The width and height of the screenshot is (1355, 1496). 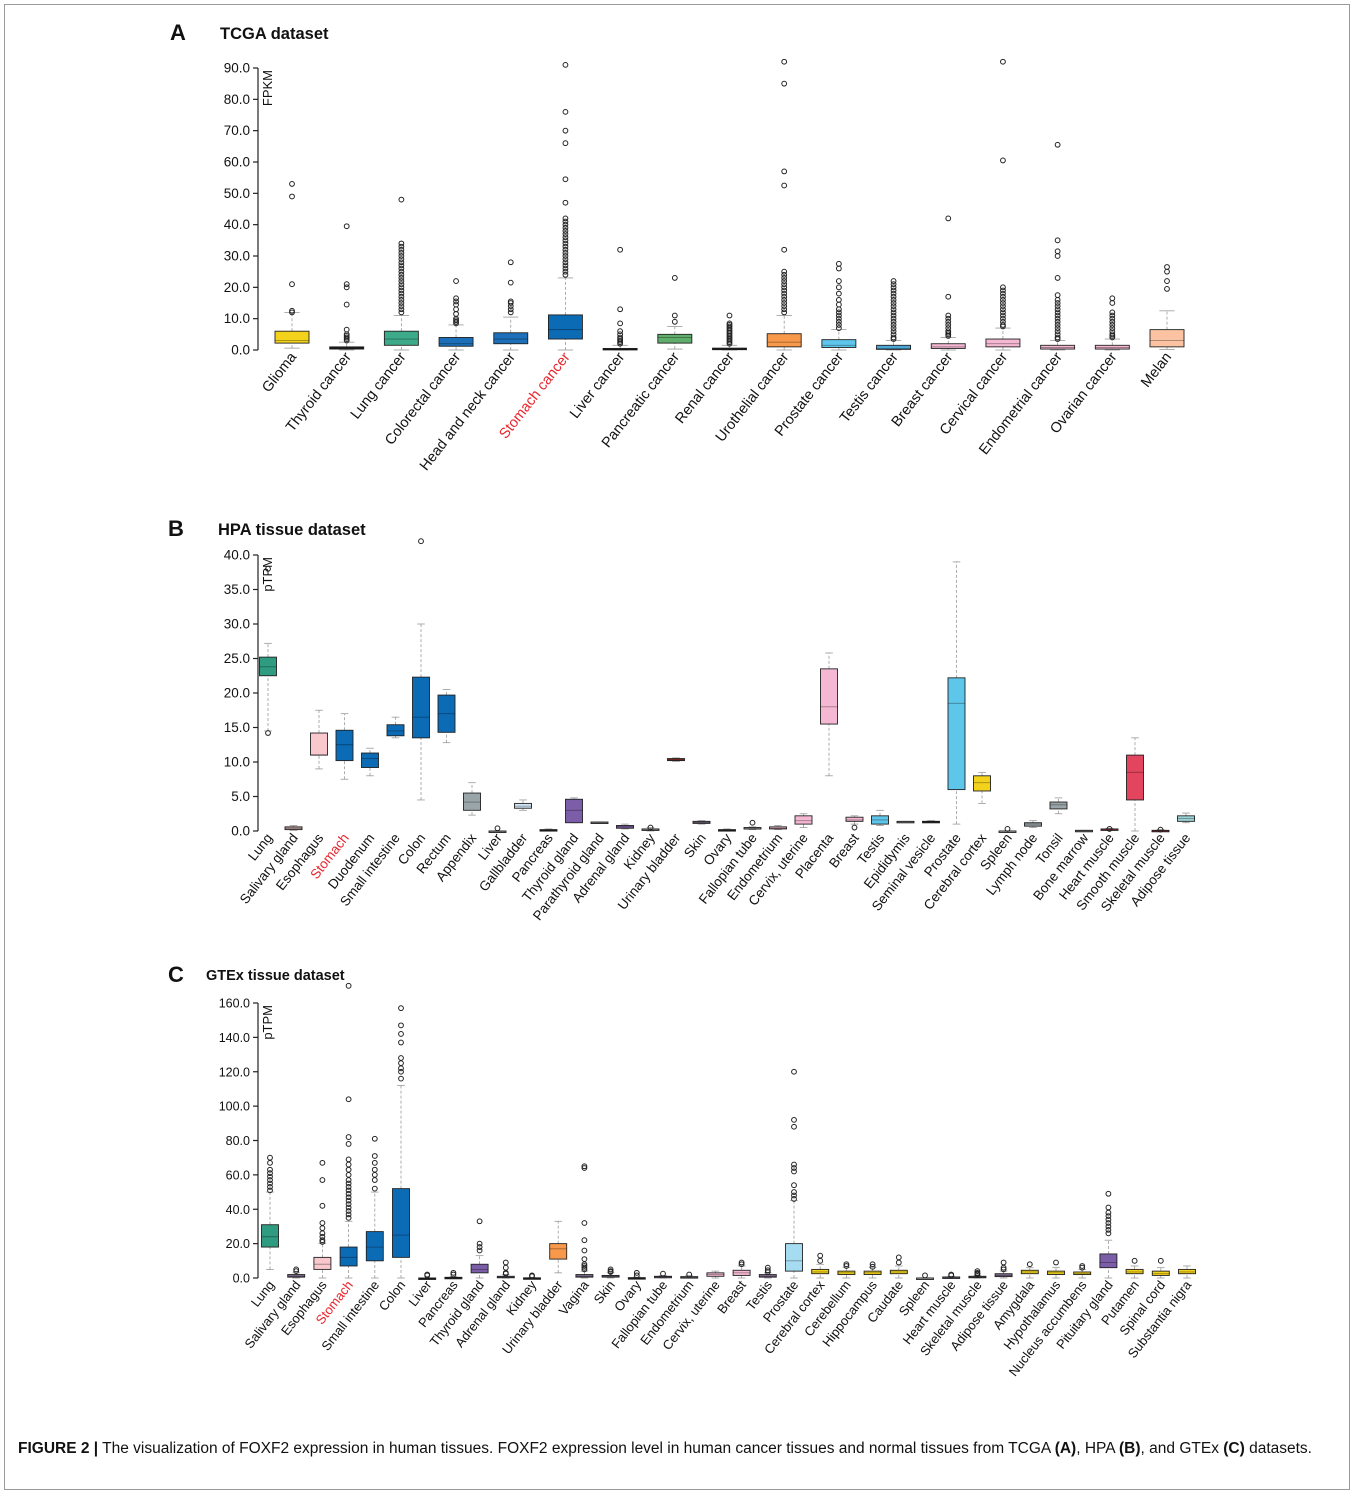 What do you see at coordinates (237, 624) in the screenshot?
I see `y-tick-label: 30.0` at bounding box center [237, 624].